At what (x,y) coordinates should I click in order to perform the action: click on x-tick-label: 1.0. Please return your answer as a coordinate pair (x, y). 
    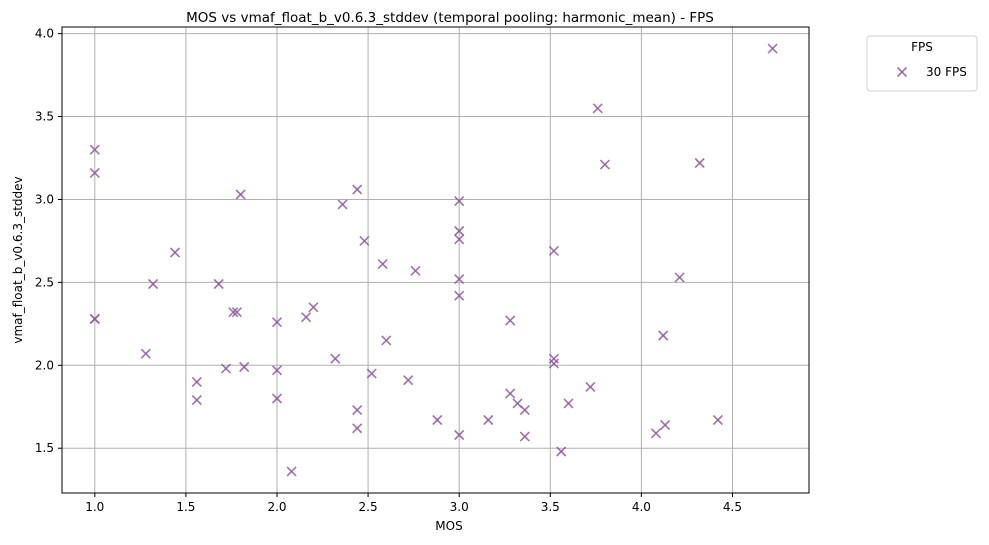
    Looking at the image, I should click on (94, 507).